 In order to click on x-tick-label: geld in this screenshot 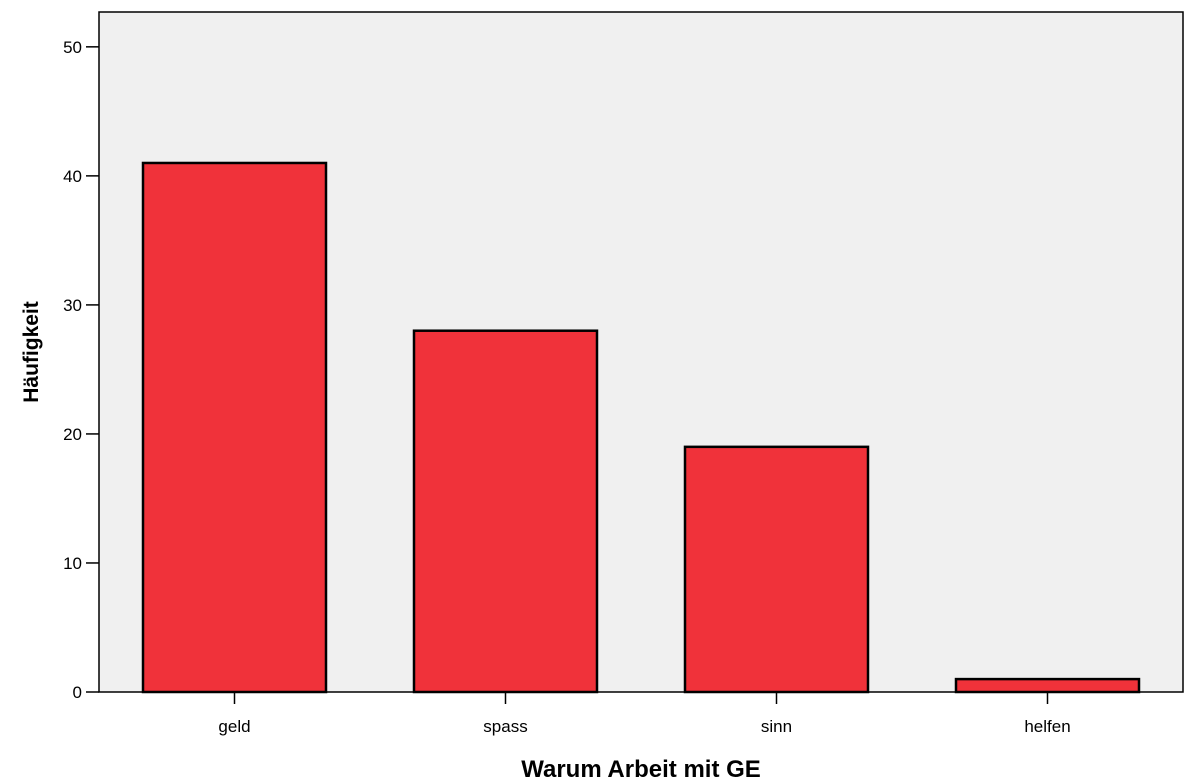, I will do `click(234, 726)`.